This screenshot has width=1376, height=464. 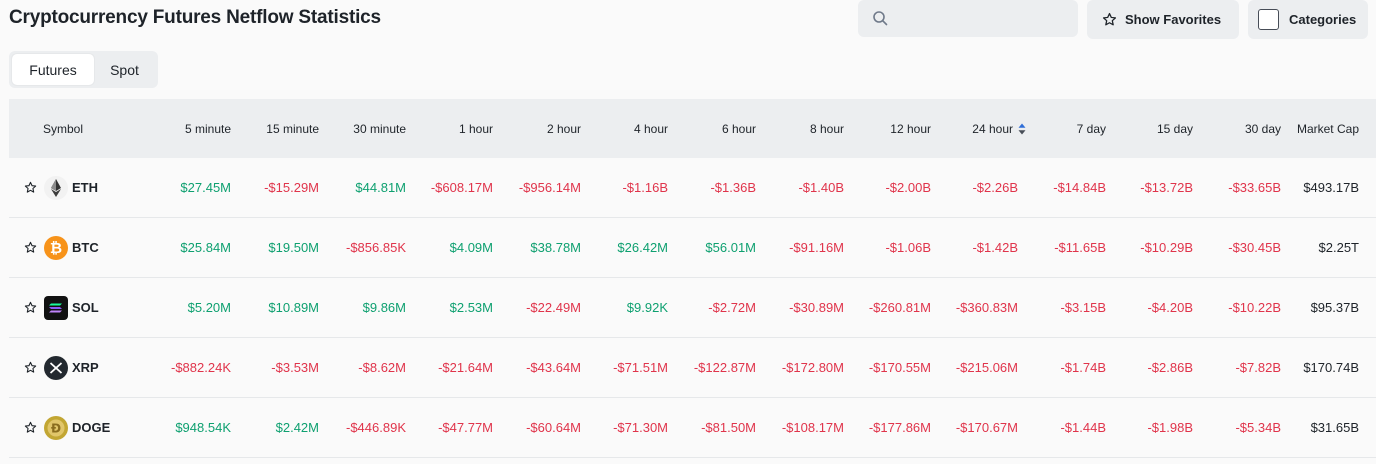 What do you see at coordinates (1240, 128) in the screenshot?
I see `header-30-day: 30 day` at bounding box center [1240, 128].